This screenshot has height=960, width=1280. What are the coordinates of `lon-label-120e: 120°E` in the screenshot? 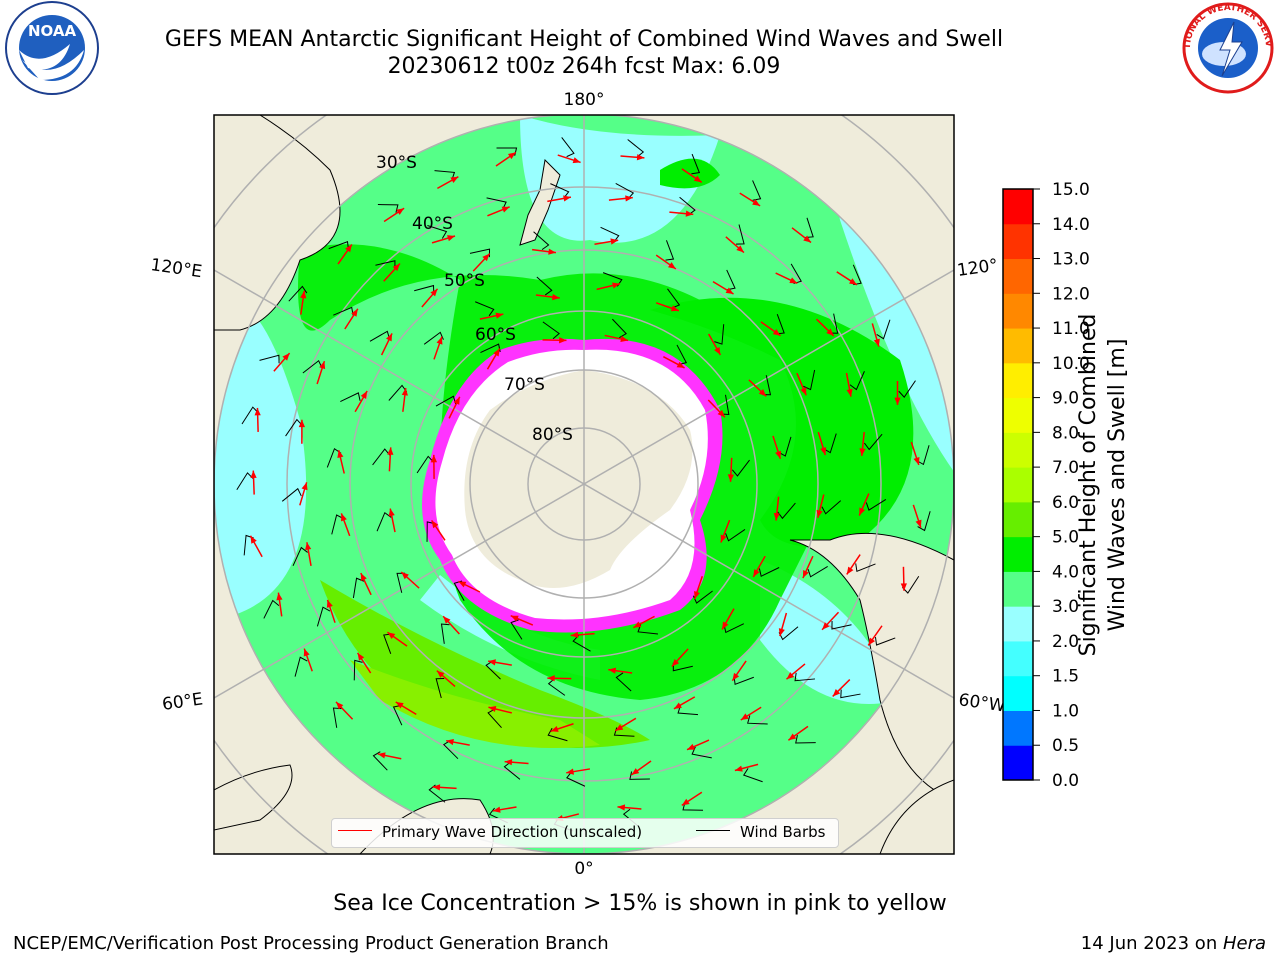 It's located at (176, 268).